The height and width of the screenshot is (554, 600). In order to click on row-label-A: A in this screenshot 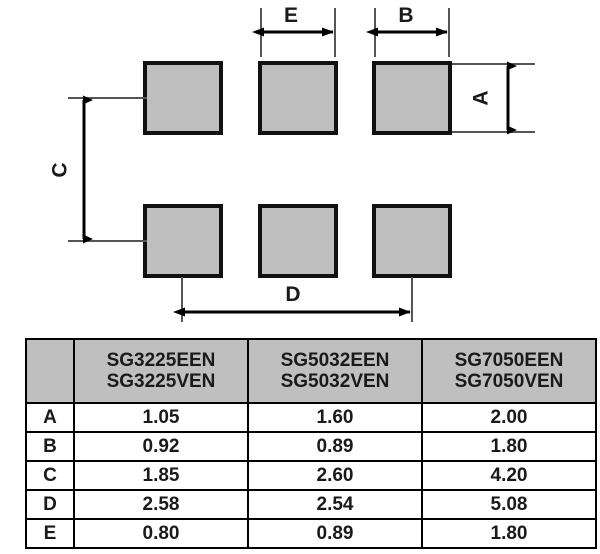, I will do `click(50, 417)`.